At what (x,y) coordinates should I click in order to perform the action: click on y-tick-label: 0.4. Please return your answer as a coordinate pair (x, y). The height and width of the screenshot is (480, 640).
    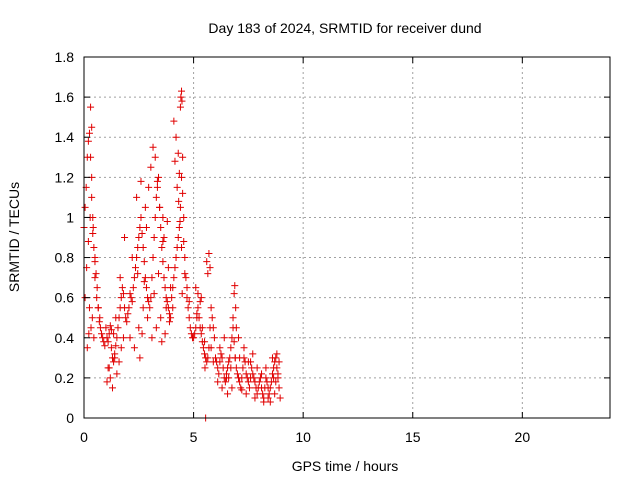
    Looking at the image, I should click on (65, 338).